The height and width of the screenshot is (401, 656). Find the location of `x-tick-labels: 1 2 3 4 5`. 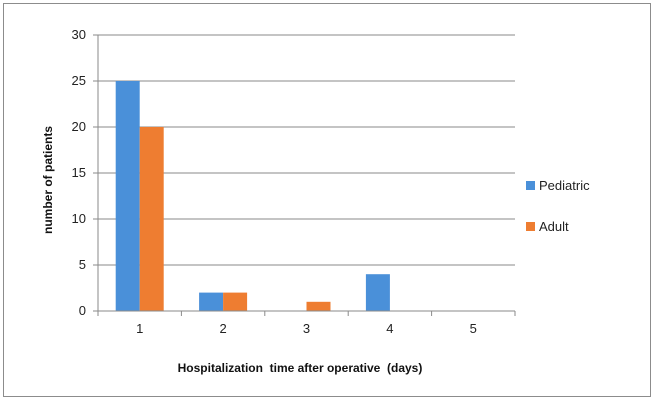

x-tick-labels: 1 2 3 4 5 is located at coordinates (306, 328).